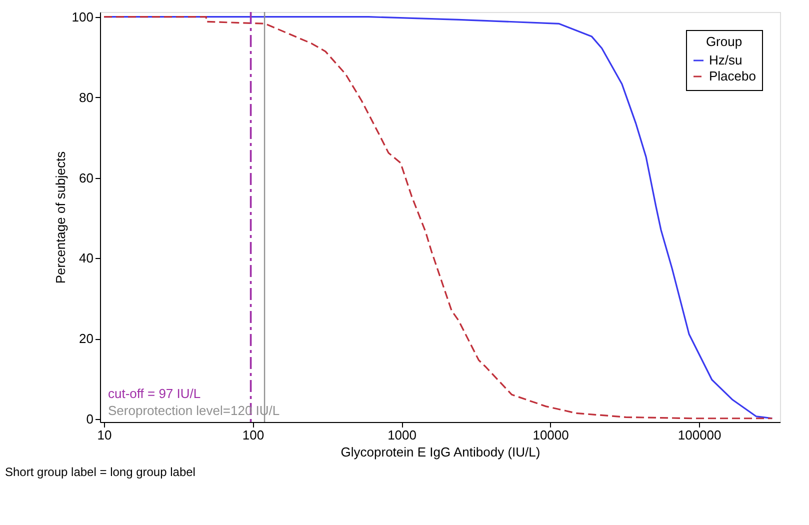 The height and width of the screenshot is (525, 809). Describe the element at coordinates (550, 435) in the screenshot. I see `x-tick-label: 10000` at that location.